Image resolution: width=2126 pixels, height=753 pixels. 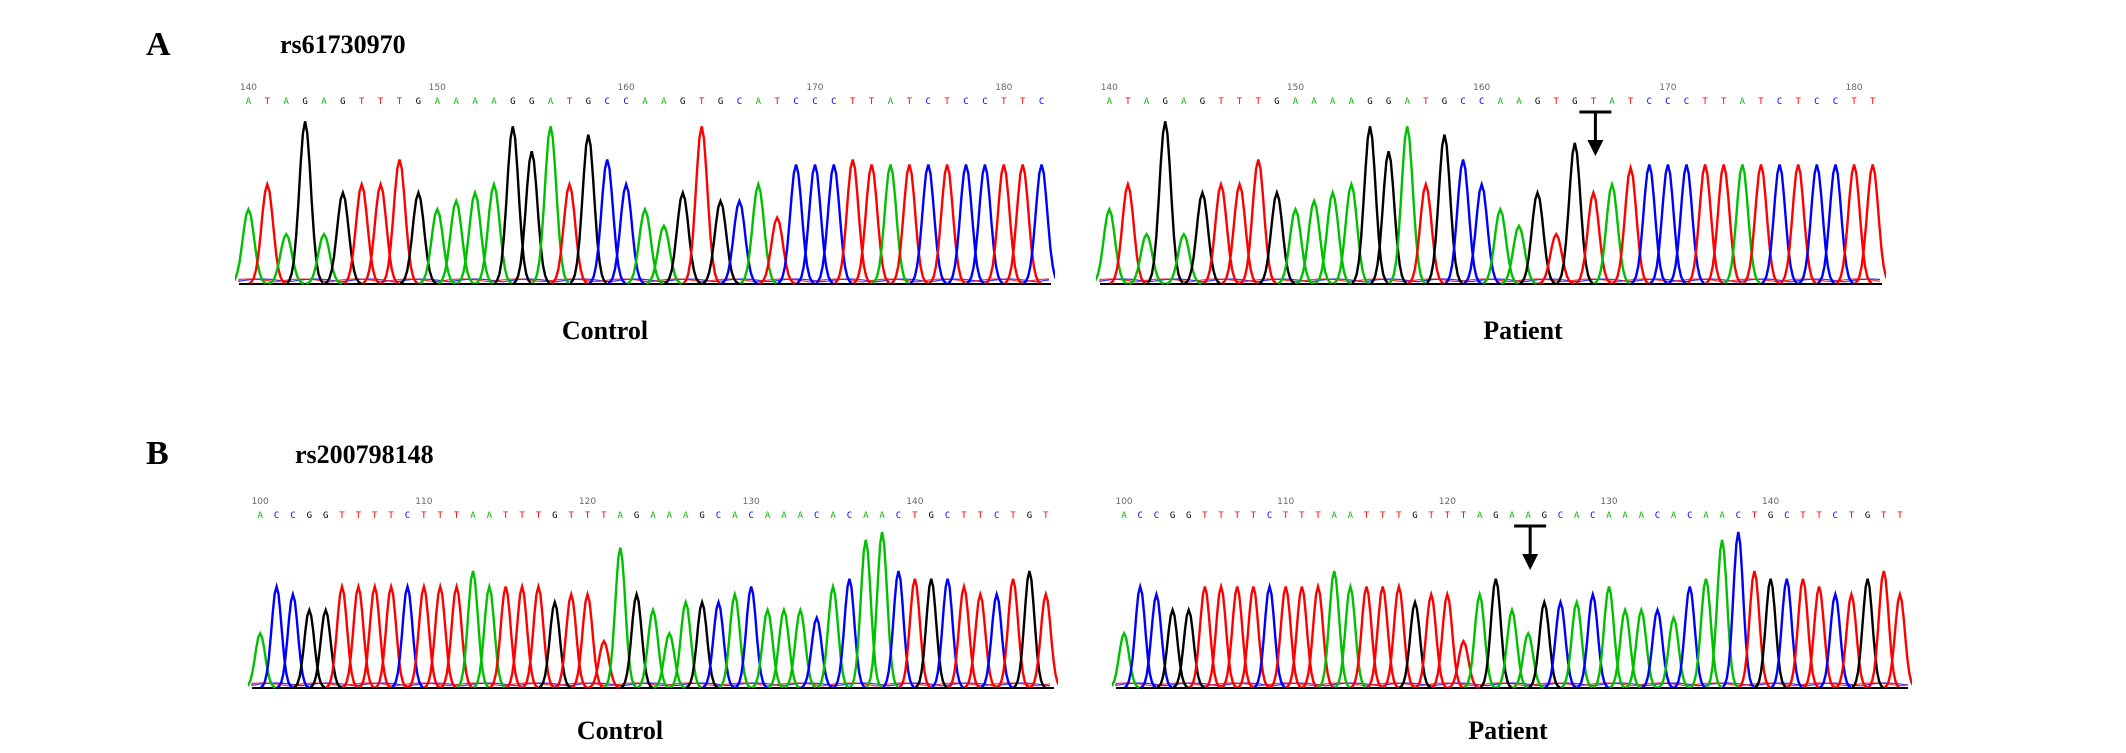 What do you see at coordinates (1530, 547) in the screenshot?
I see `mutation-arrow-icon` at bounding box center [1530, 547].